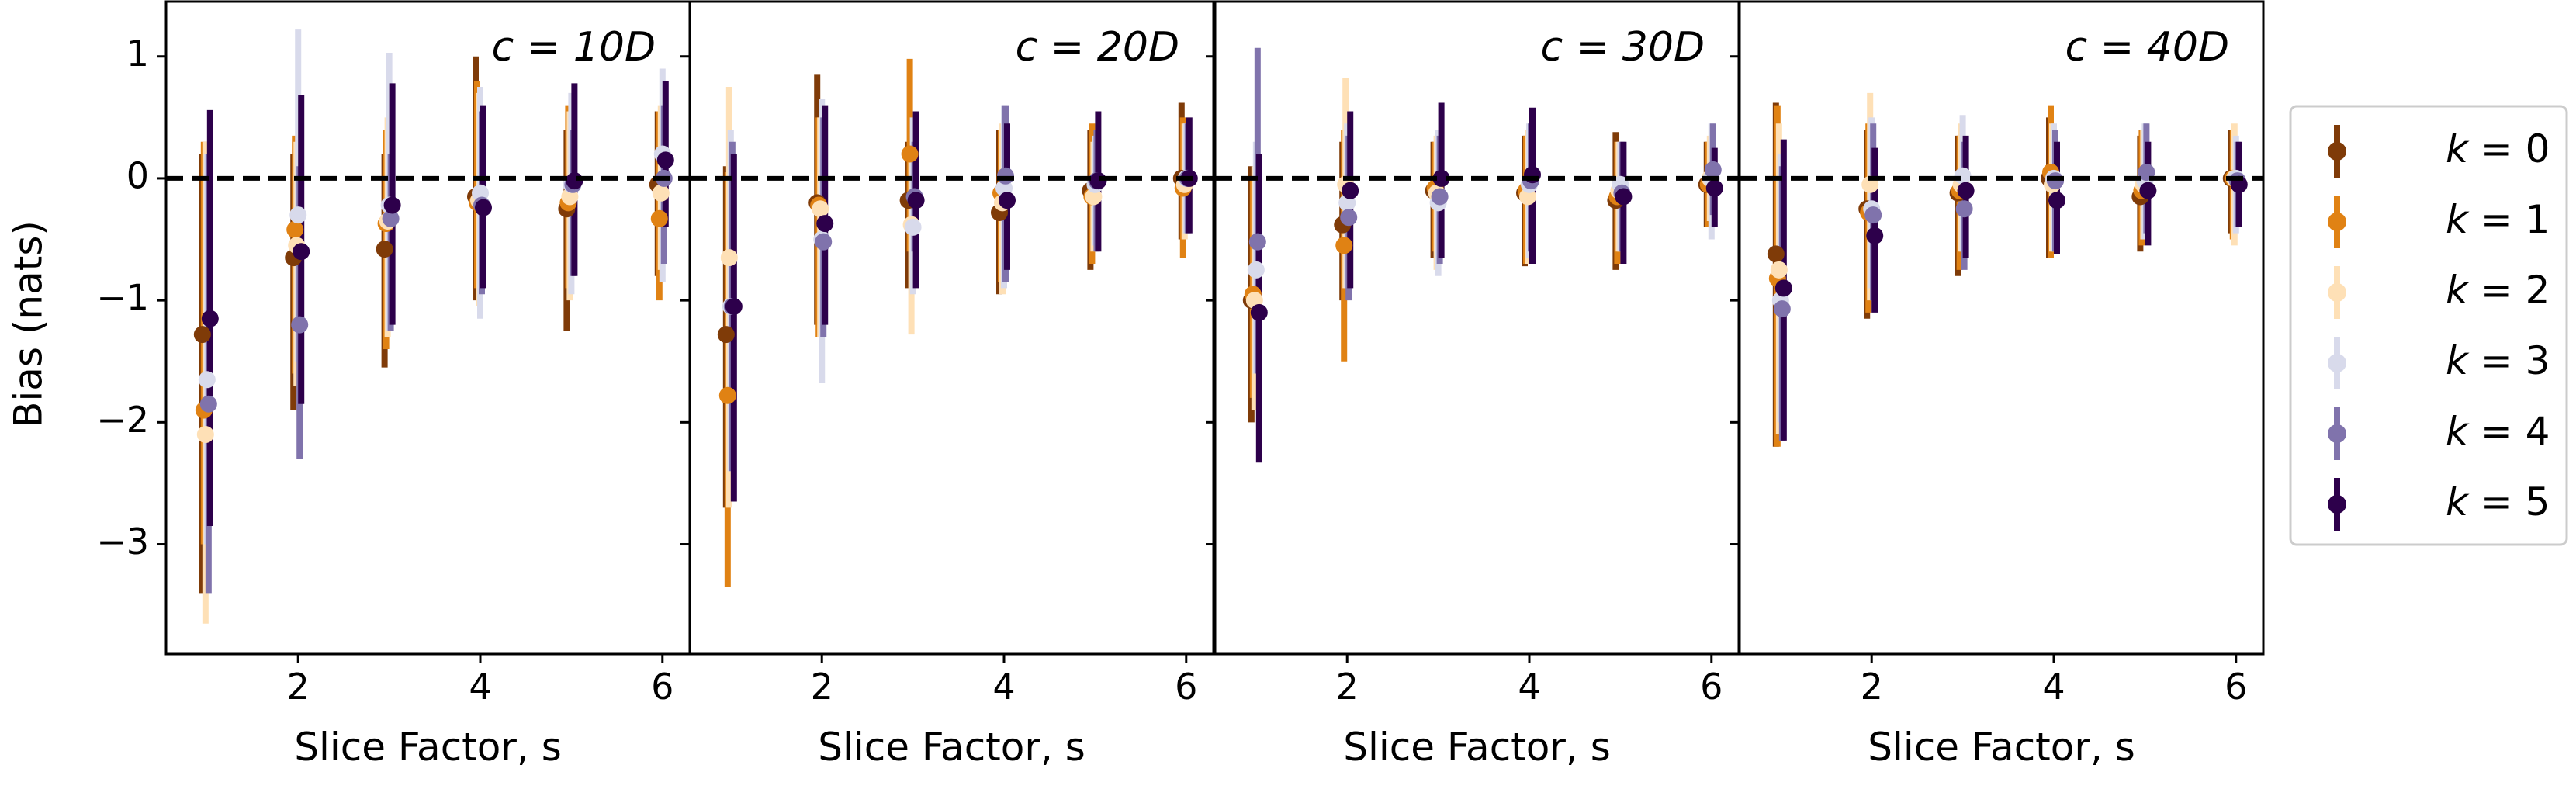 This screenshot has width=2576, height=796. Describe the element at coordinates (2498, 148) in the screenshot. I see `legend-label: k = 0` at that location.